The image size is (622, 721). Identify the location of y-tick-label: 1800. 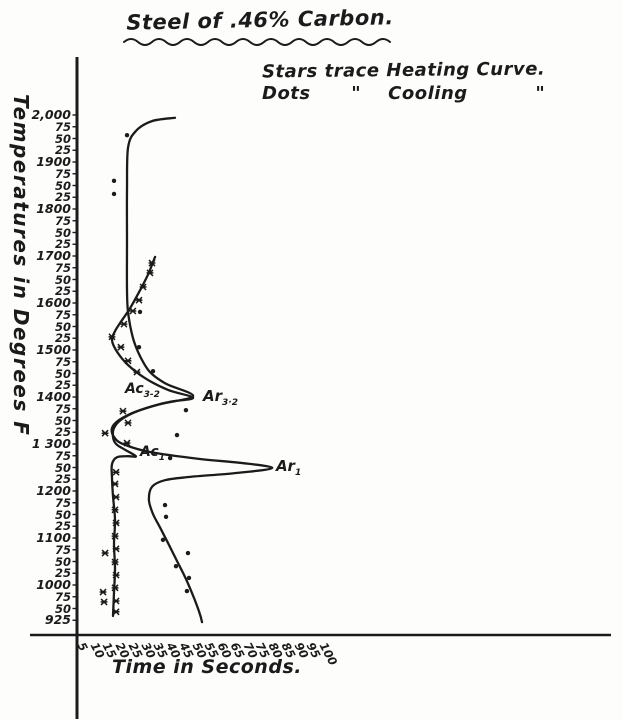
(53, 208).